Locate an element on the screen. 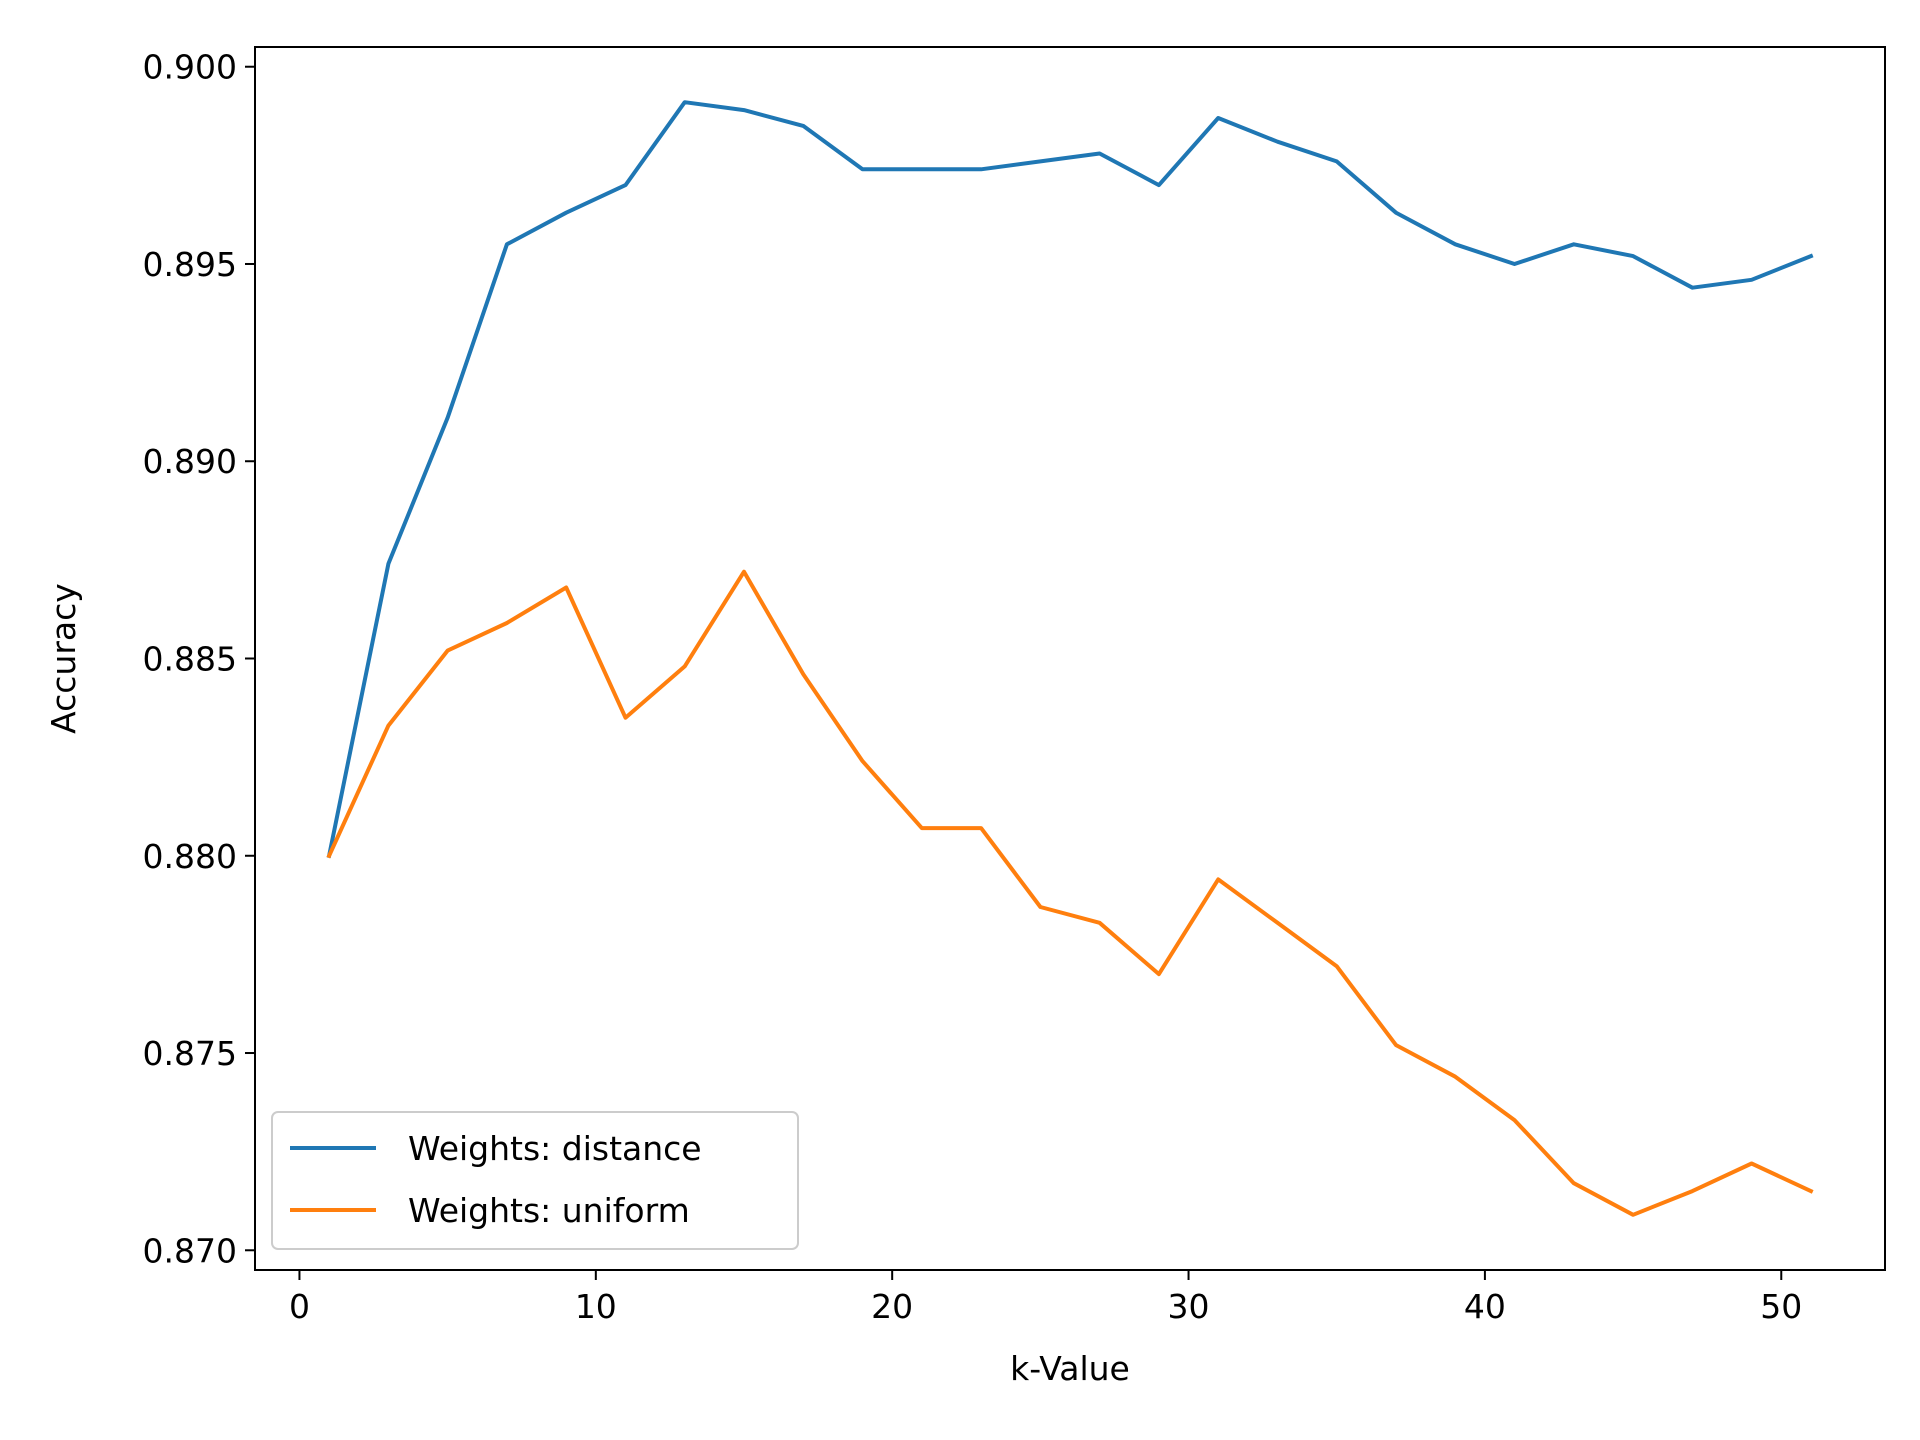 This screenshot has height=1440, width=1920. legend: Weights: distance Weights: uniform is located at coordinates (535, 1180).